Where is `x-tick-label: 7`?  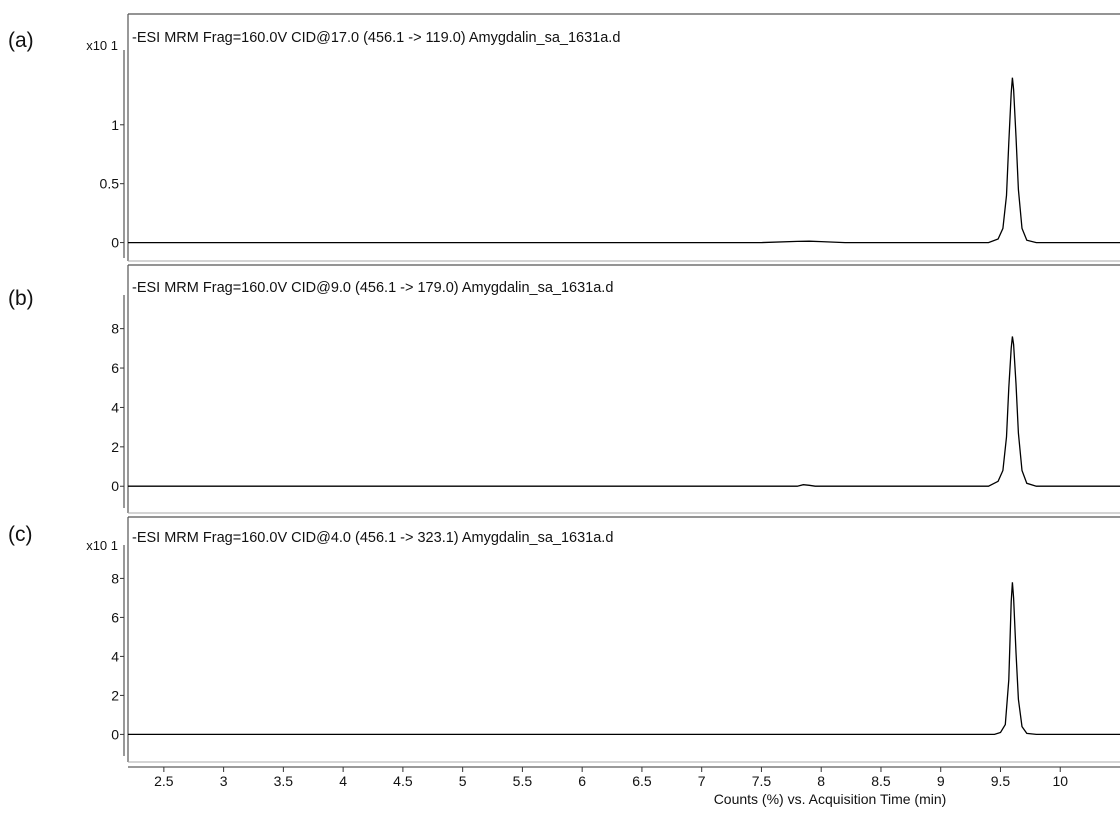 x-tick-label: 7 is located at coordinates (702, 781).